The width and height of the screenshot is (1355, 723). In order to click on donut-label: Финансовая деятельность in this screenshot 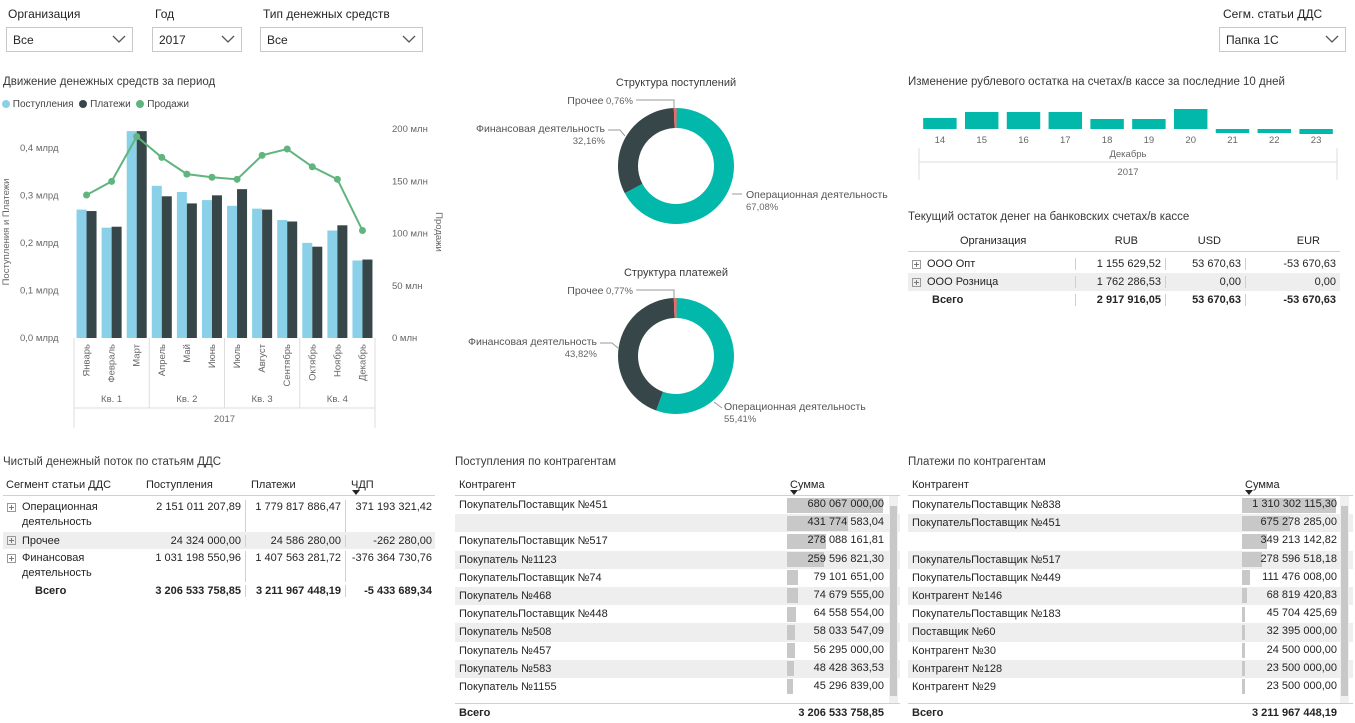, I will do `click(541, 129)`.